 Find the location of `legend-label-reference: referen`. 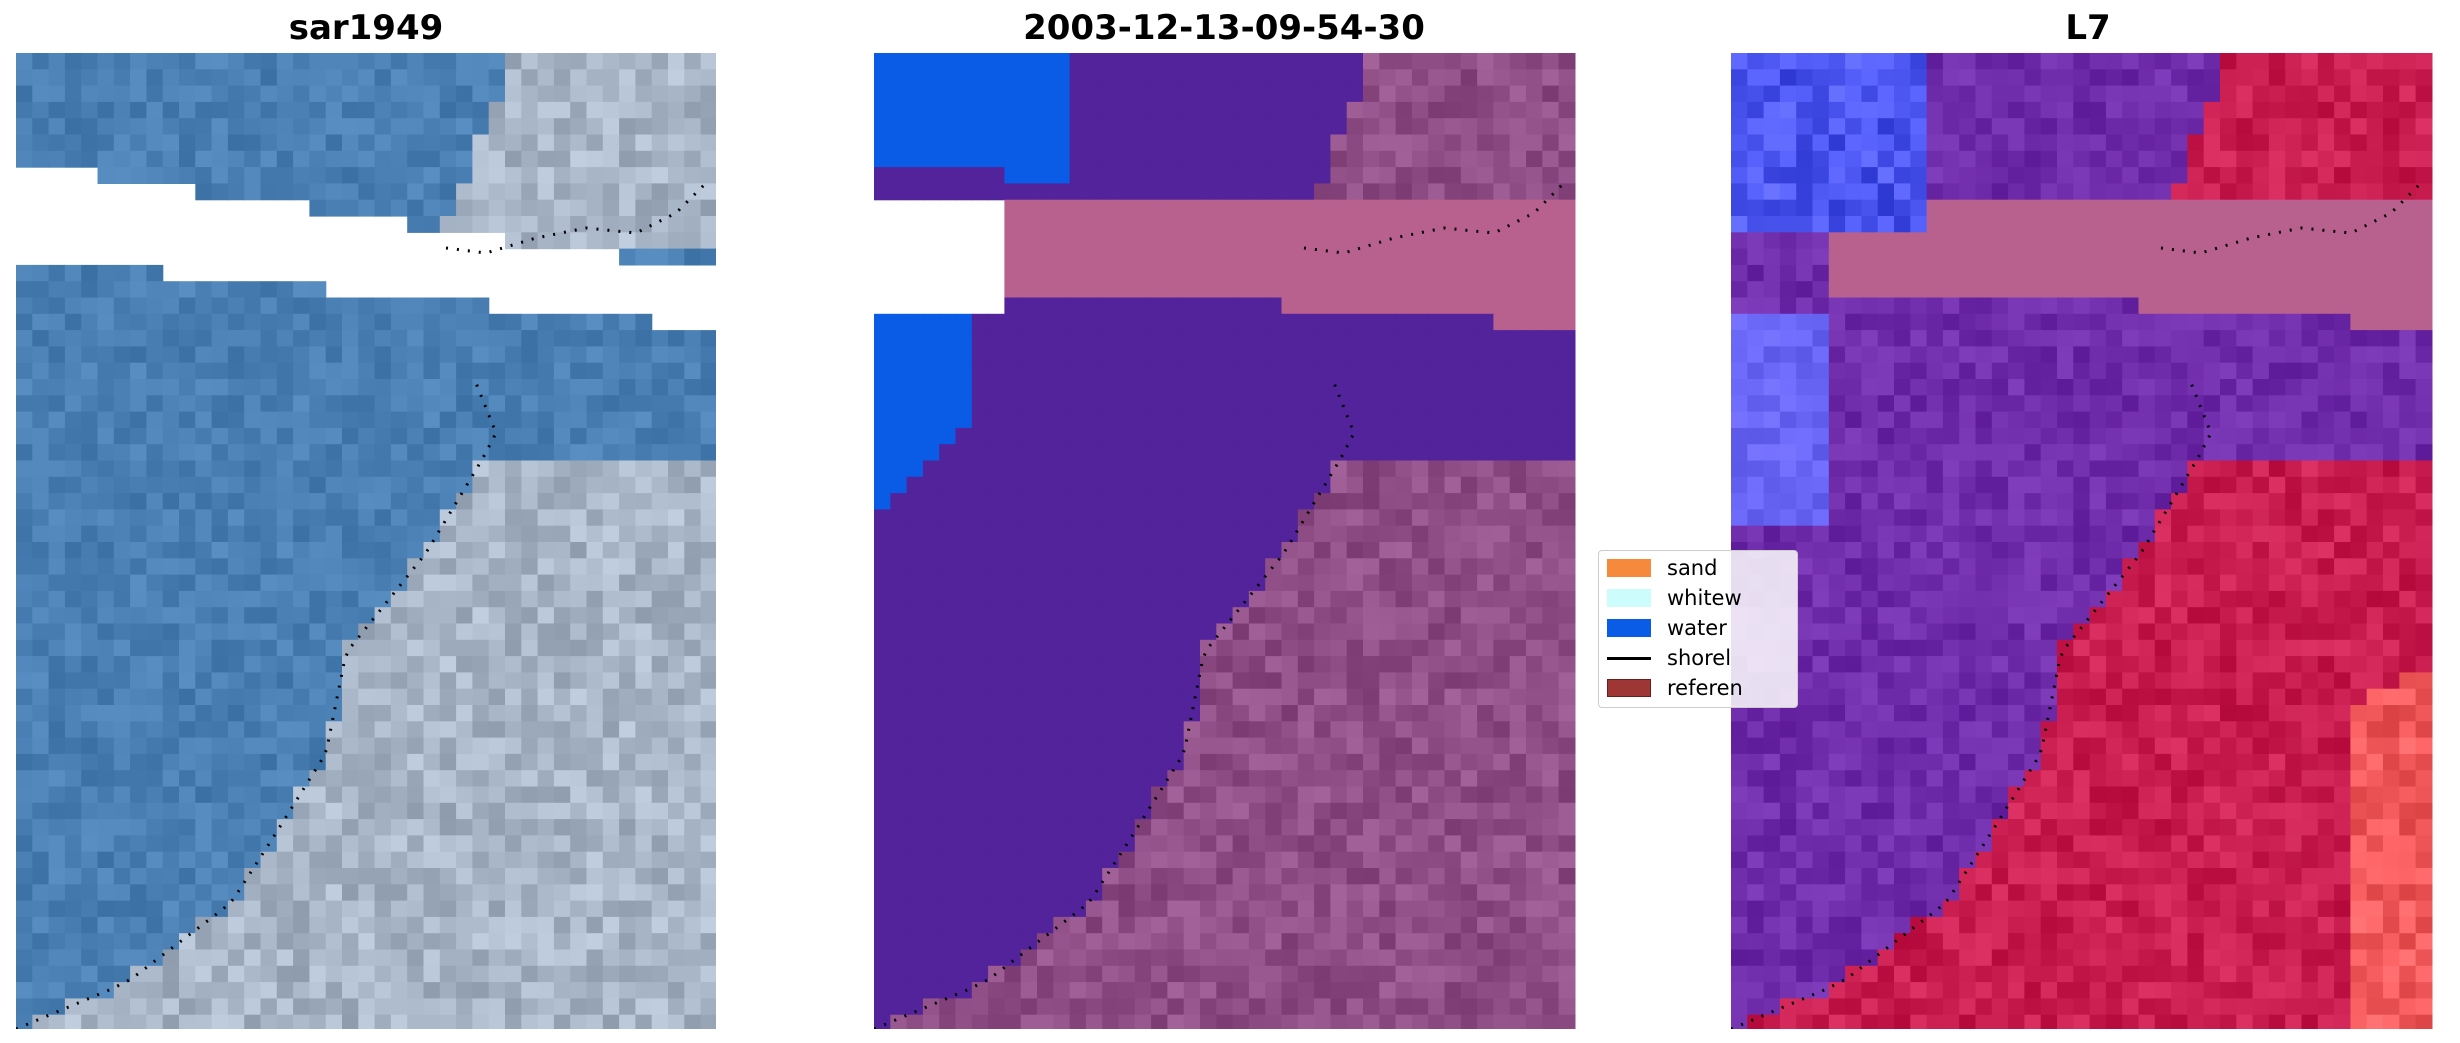

legend-label-reference: referen is located at coordinates (1705, 688).